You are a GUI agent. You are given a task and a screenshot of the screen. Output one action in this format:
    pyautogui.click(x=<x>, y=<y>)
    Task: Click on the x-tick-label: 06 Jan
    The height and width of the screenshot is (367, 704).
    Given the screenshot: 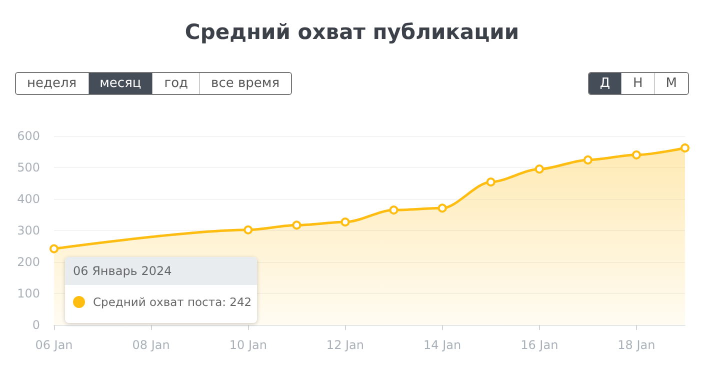 What is the action you would take?
    pyautogui.click(x=54, y=345)
    